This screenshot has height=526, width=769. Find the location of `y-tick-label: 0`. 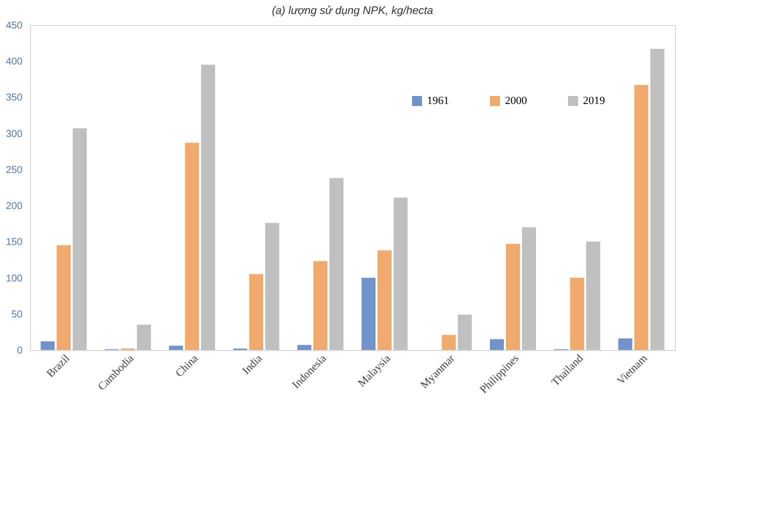

y-tick-label: 0 is located at coordinates (19, 351).